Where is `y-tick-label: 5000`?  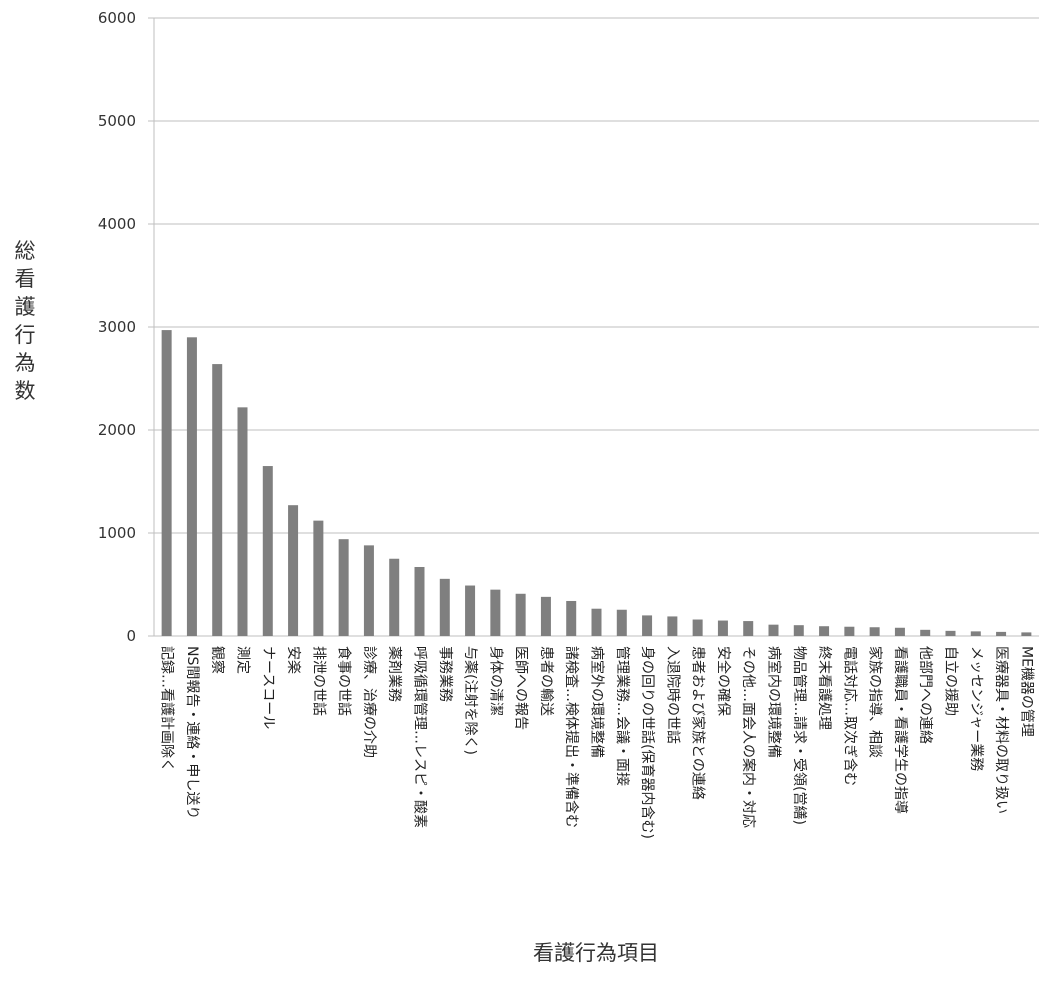
y-tick-label: 5000 is located at coordinates (117, 121).